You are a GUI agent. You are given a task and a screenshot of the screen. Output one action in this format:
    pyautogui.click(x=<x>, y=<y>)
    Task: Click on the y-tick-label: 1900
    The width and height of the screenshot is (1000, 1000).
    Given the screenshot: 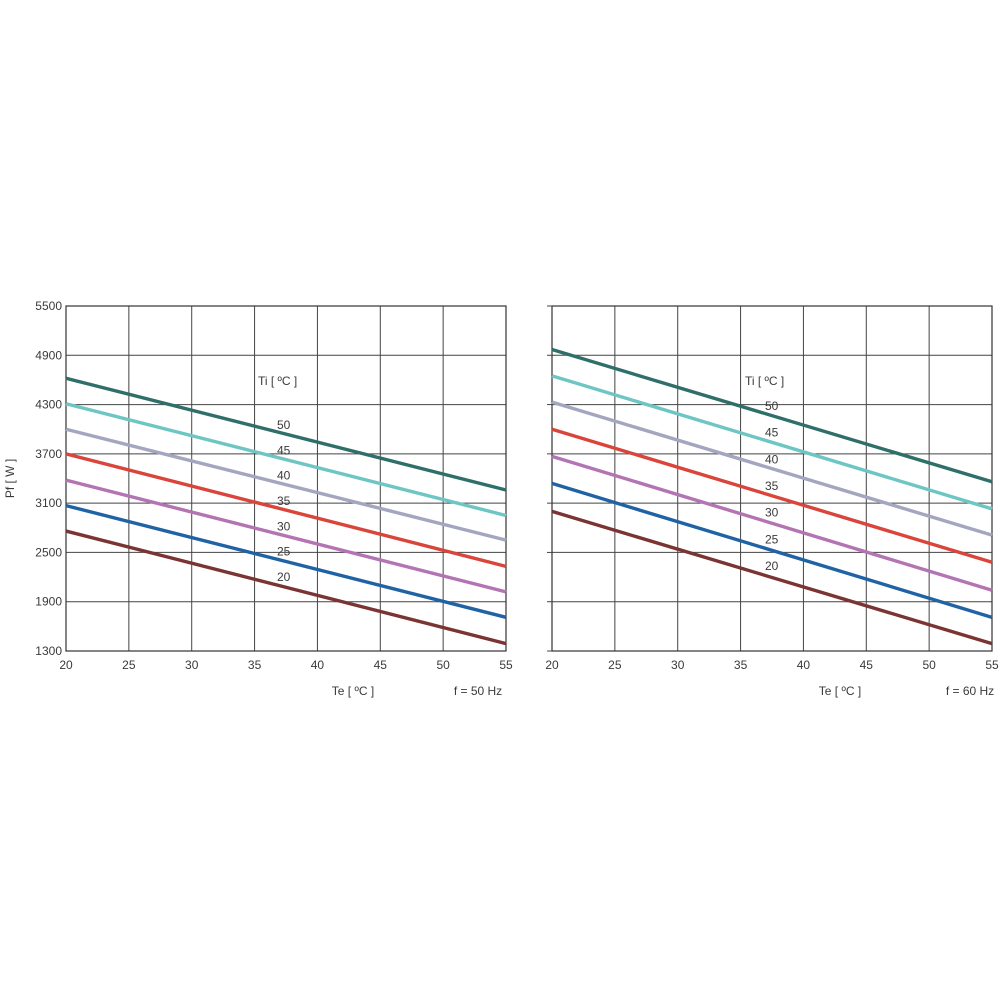 What is the action you would take?
    pyautogui.click(x=48, y=602)
    